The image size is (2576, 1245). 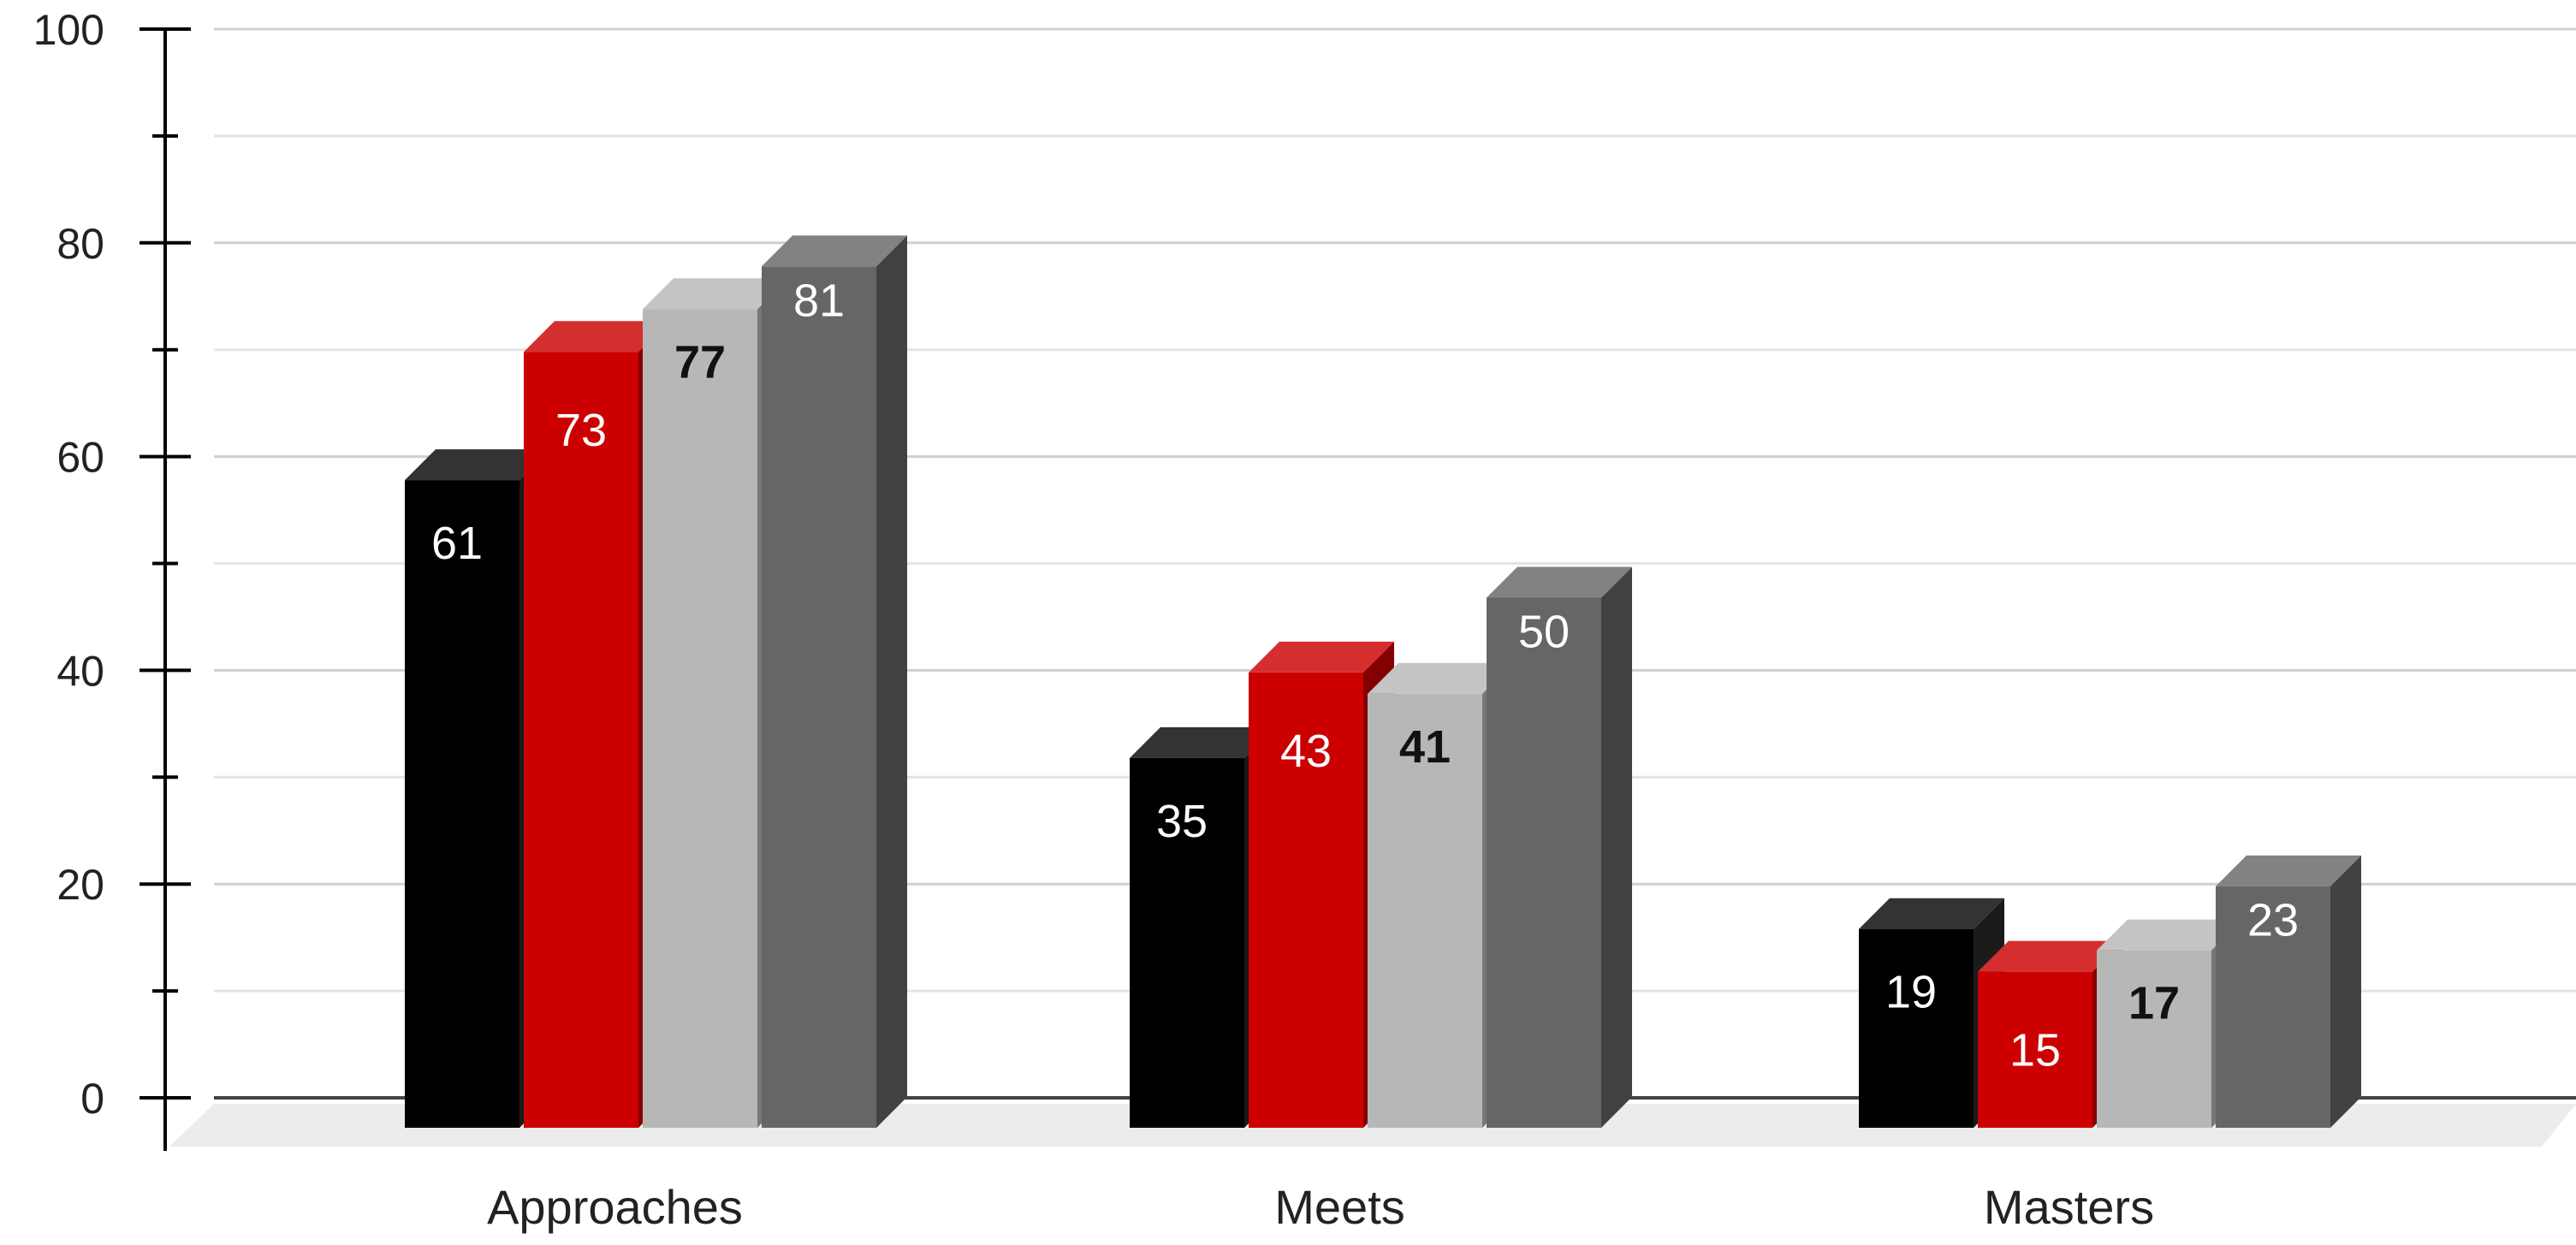 I want to click on data-label: 43, so click(x=1306, y=752).